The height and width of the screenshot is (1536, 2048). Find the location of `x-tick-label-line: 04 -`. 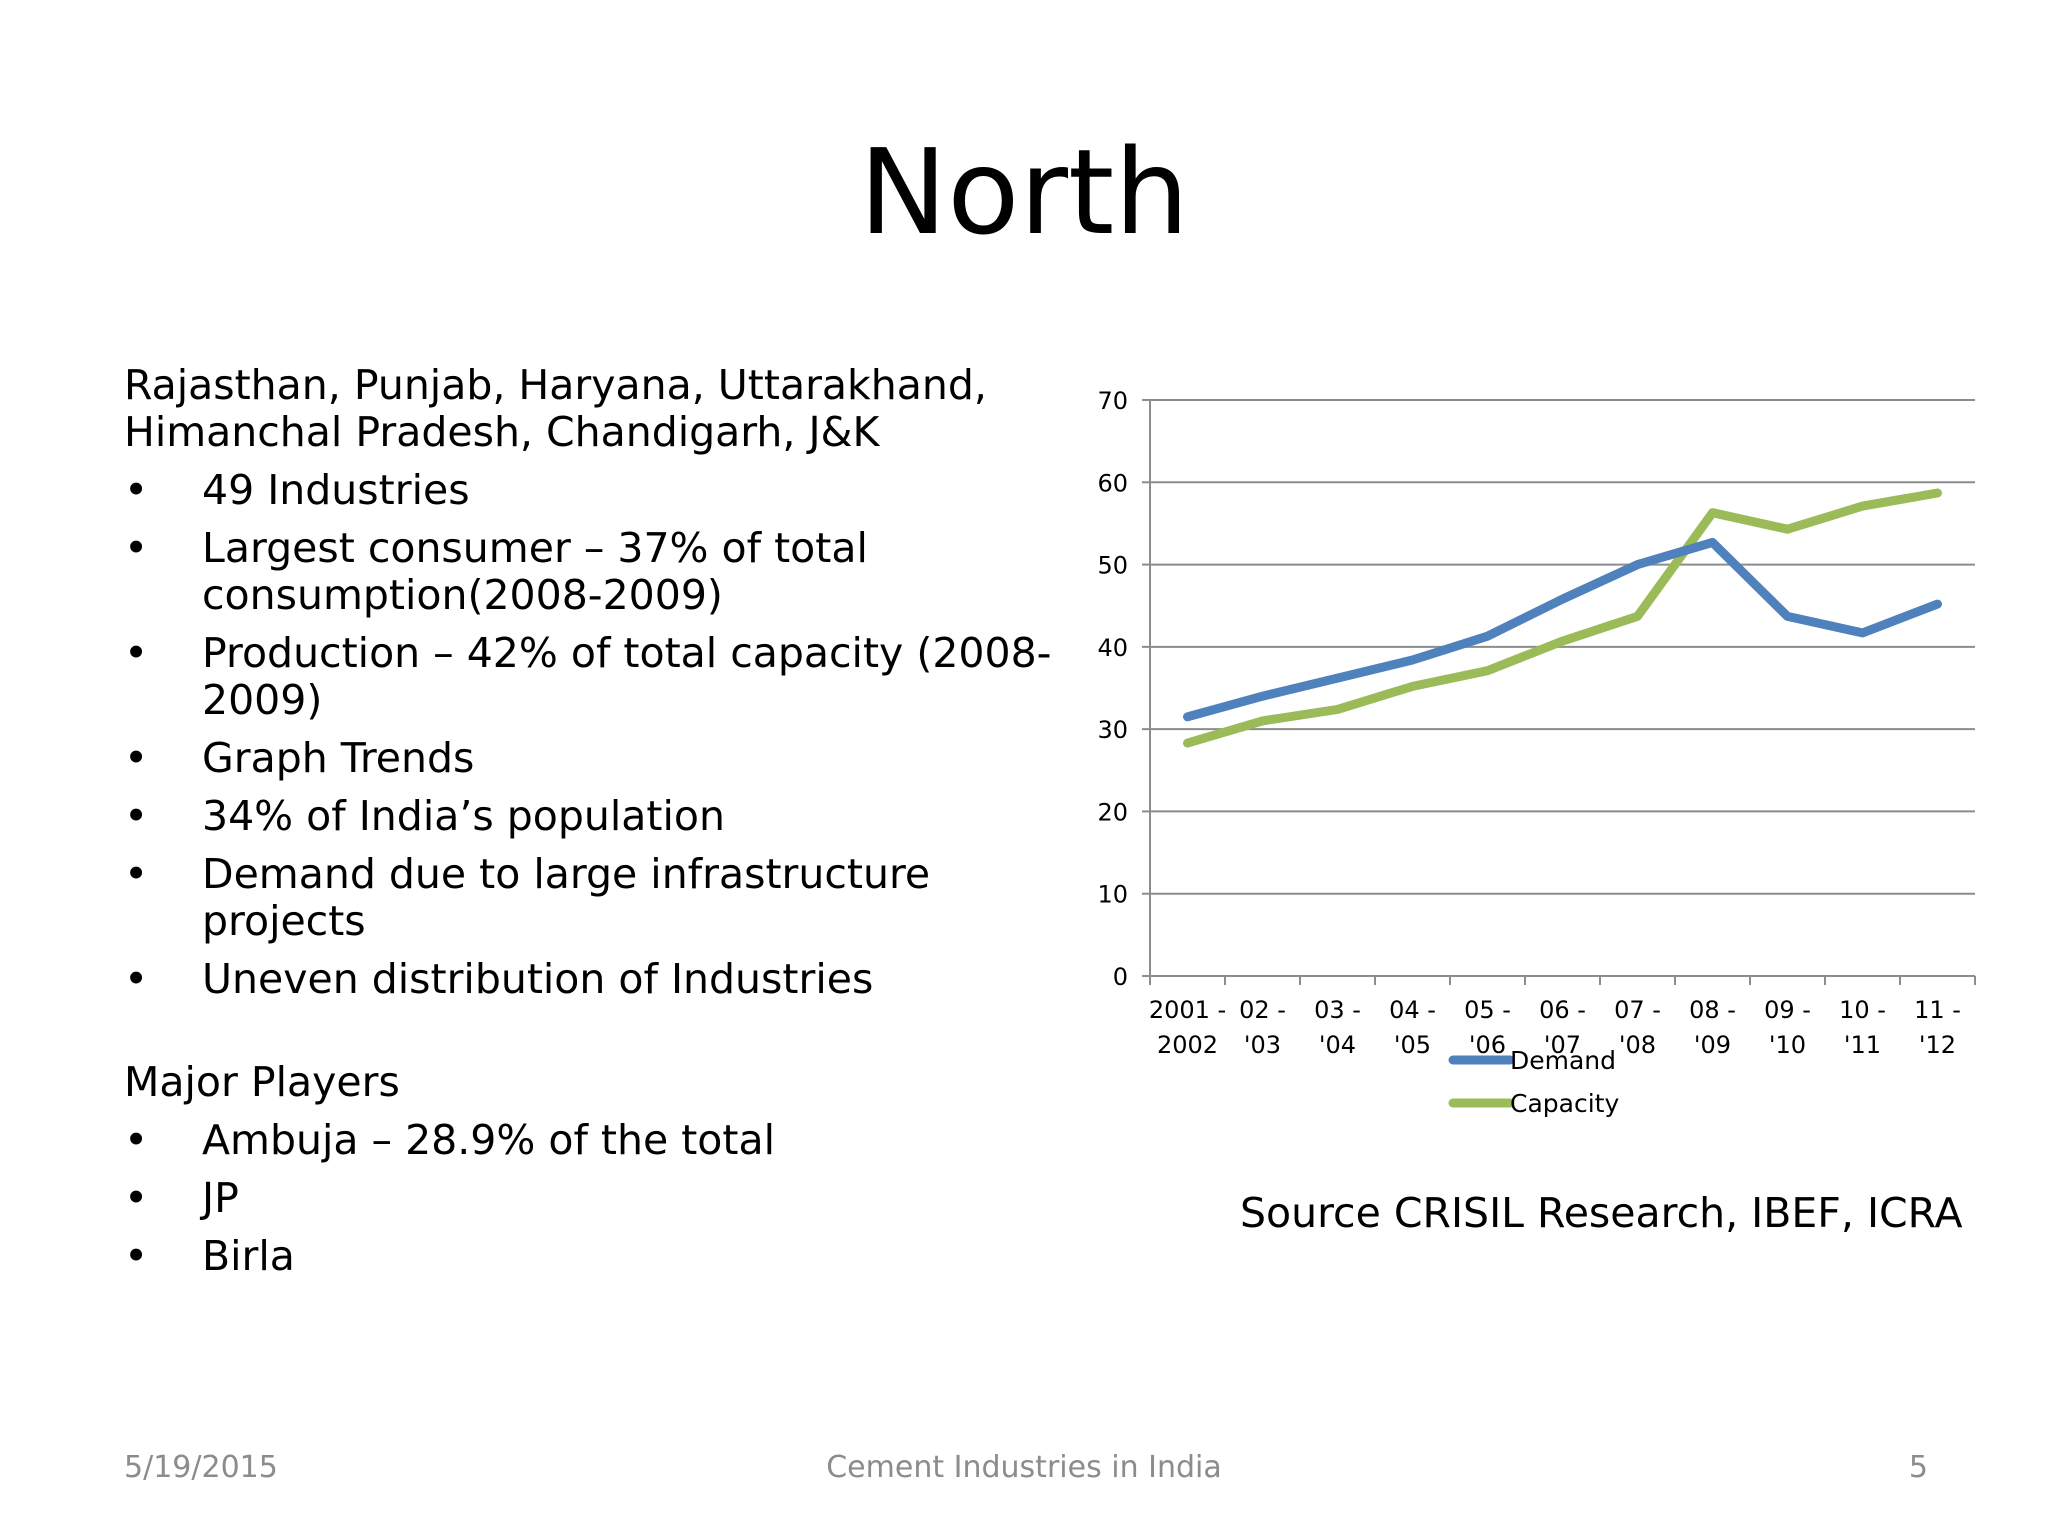

x-tick-label-line: 04 - is located at coordinates (1412, 1010).